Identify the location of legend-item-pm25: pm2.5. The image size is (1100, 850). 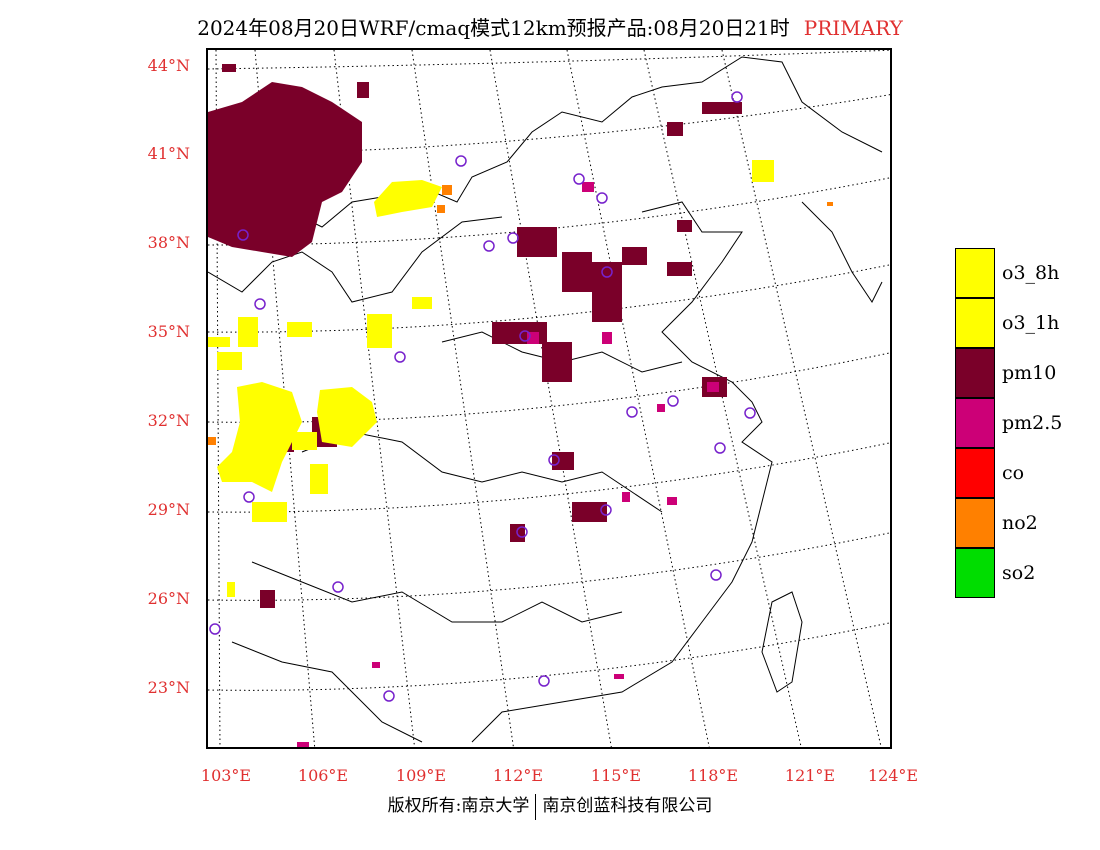
(1025, 423).